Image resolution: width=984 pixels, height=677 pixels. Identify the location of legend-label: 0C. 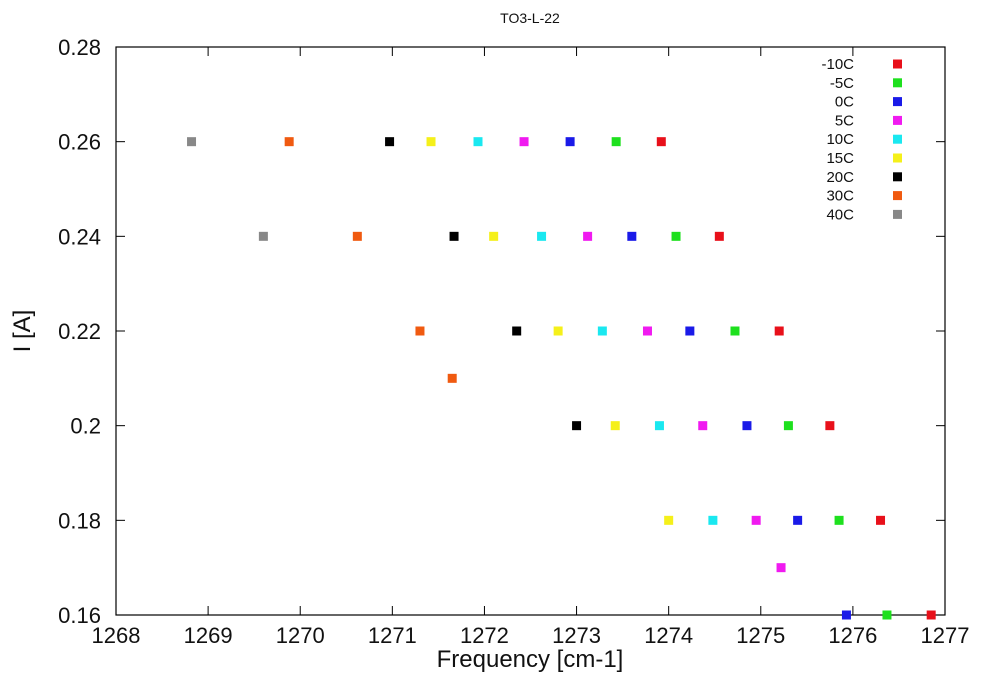
(844, 102).